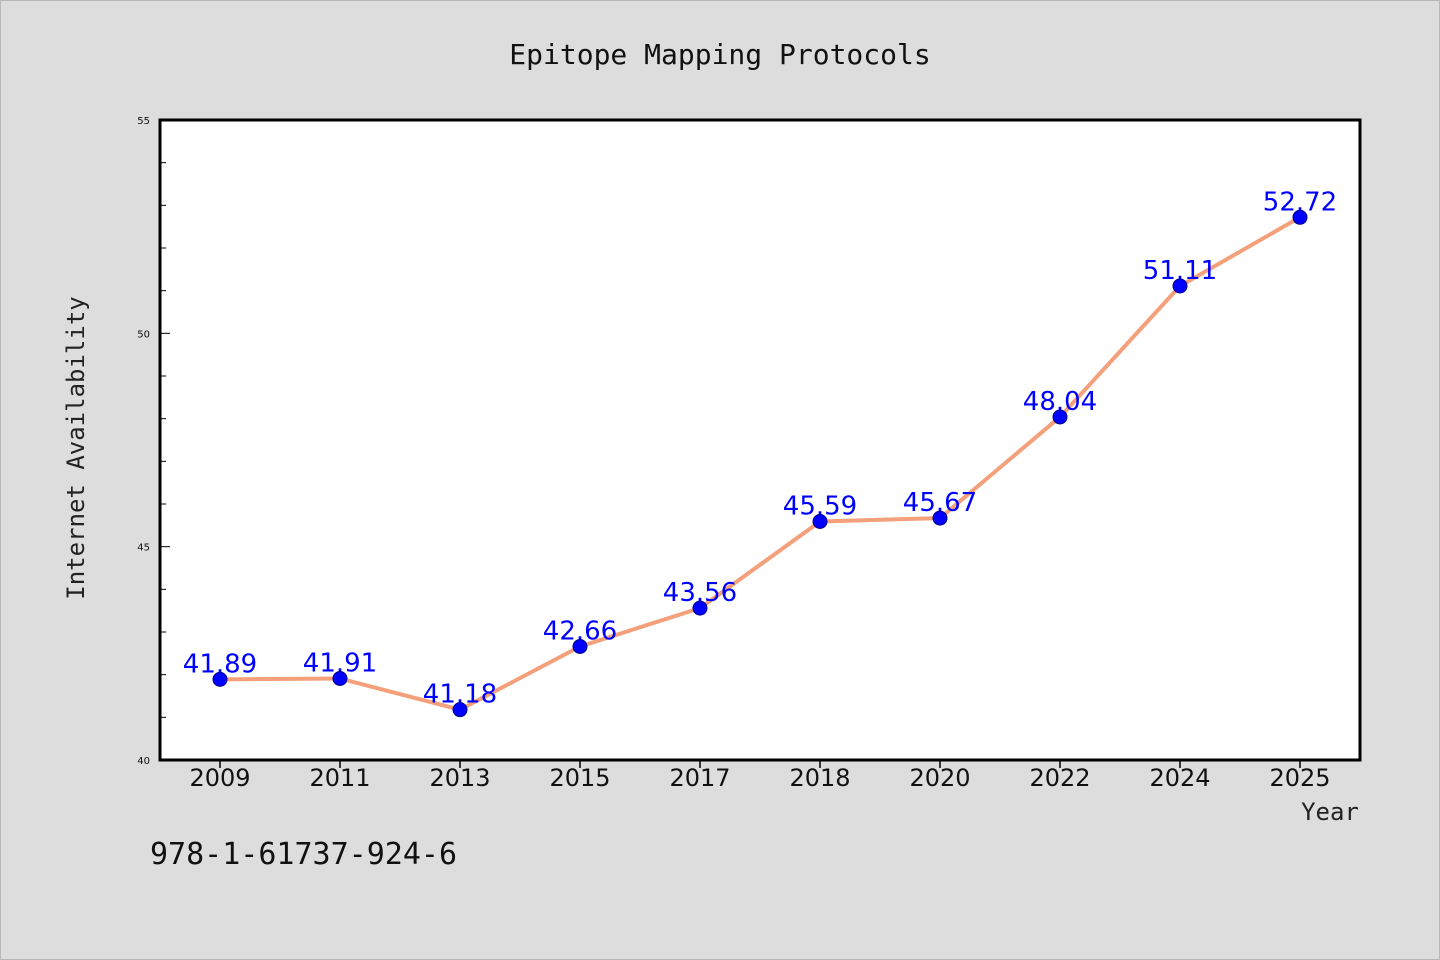  Describe the element at coordinates (143, 121) in the screenshot. I see `y-tick-label: 55` at that location.